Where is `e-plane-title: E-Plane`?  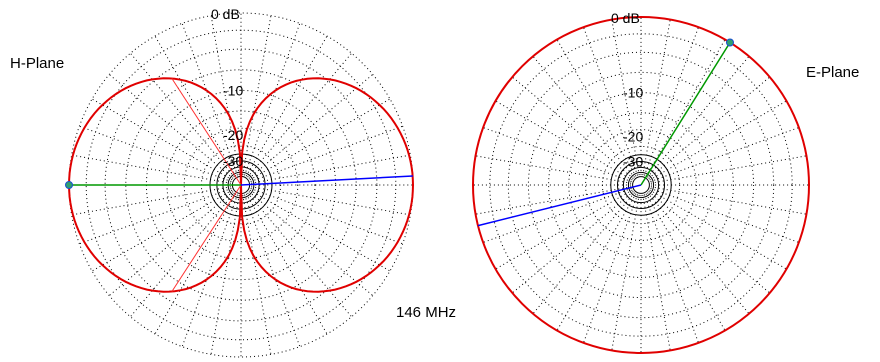
e-plane-title: E-Plane is located at coordinates (833, 72).